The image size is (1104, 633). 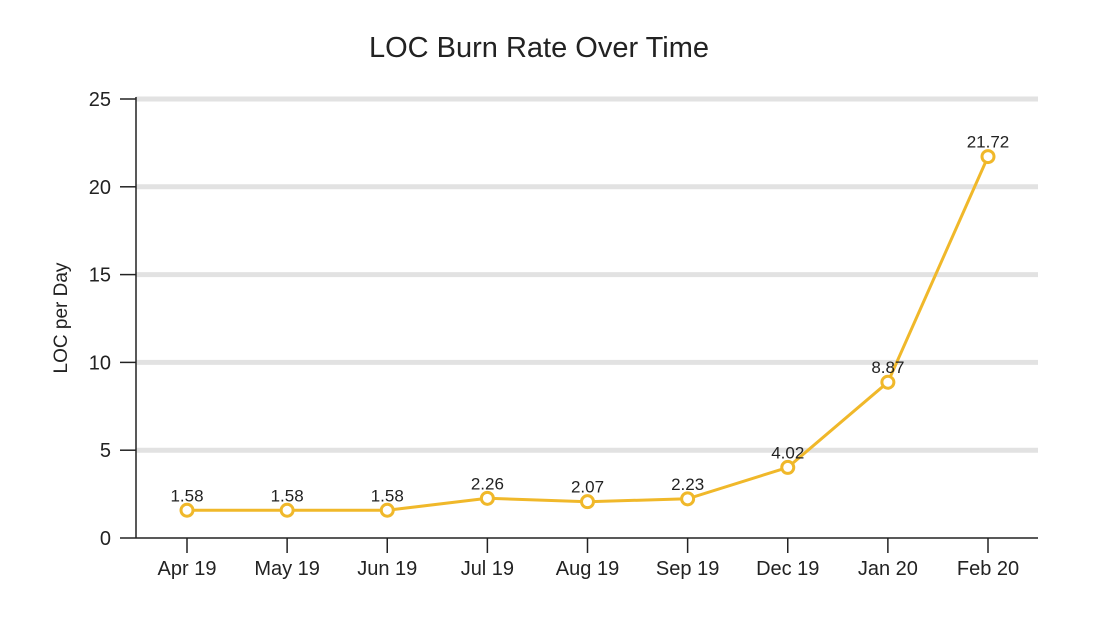 I want to click on x-tick-label: Sep 19, so click(x=687, y=569).